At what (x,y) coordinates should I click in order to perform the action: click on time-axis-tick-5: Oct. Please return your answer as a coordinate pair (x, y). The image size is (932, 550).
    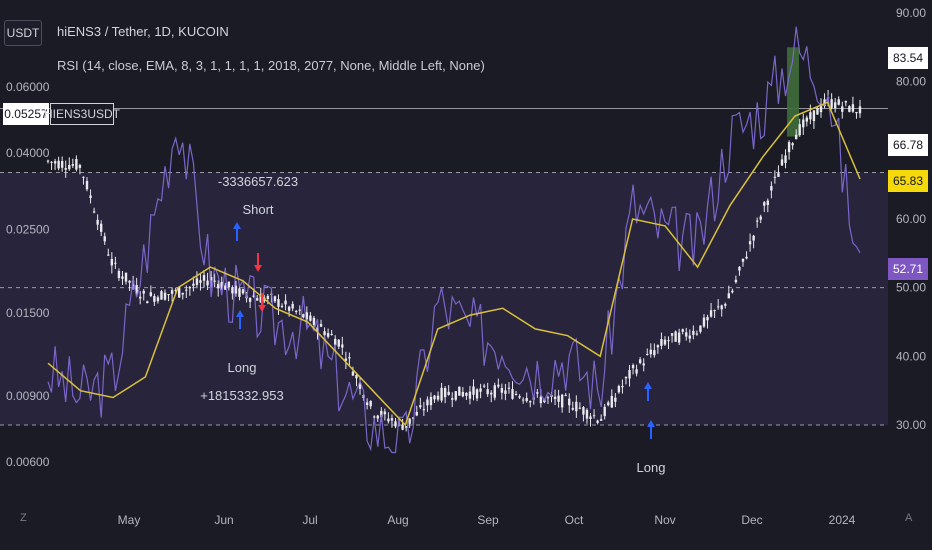
    Looking at the image, I should click on (574, 520).